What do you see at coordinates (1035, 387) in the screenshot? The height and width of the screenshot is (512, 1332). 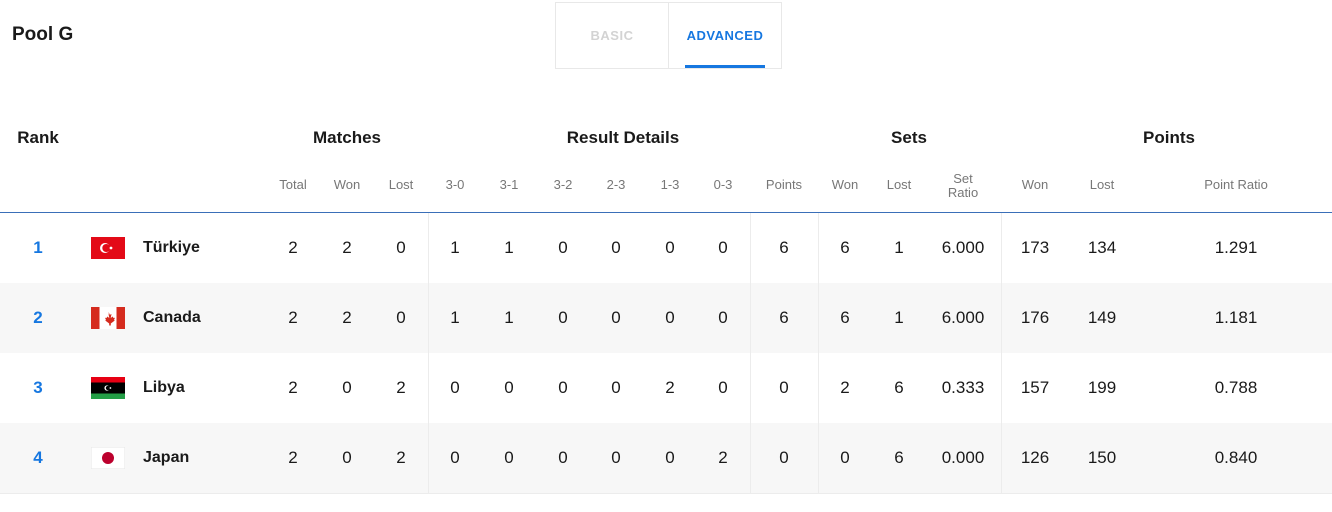 I see `stat-cell: 157` at bounding box center [1035, 387].